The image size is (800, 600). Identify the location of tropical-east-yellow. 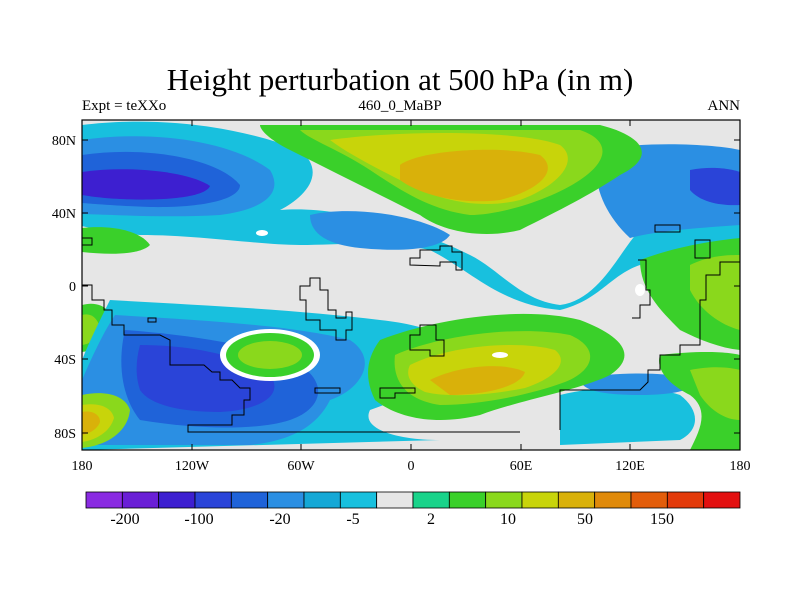
(715, 292).